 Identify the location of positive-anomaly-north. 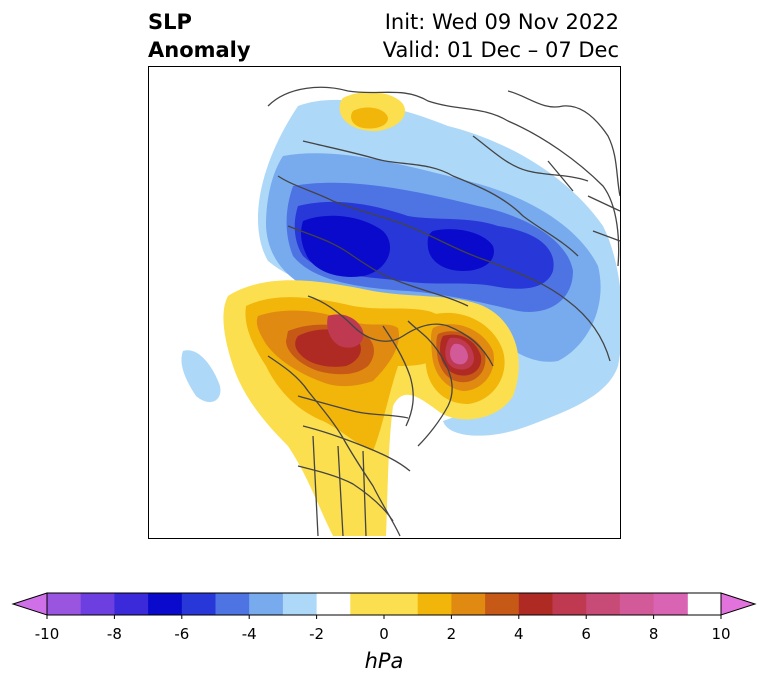
(372, 112).